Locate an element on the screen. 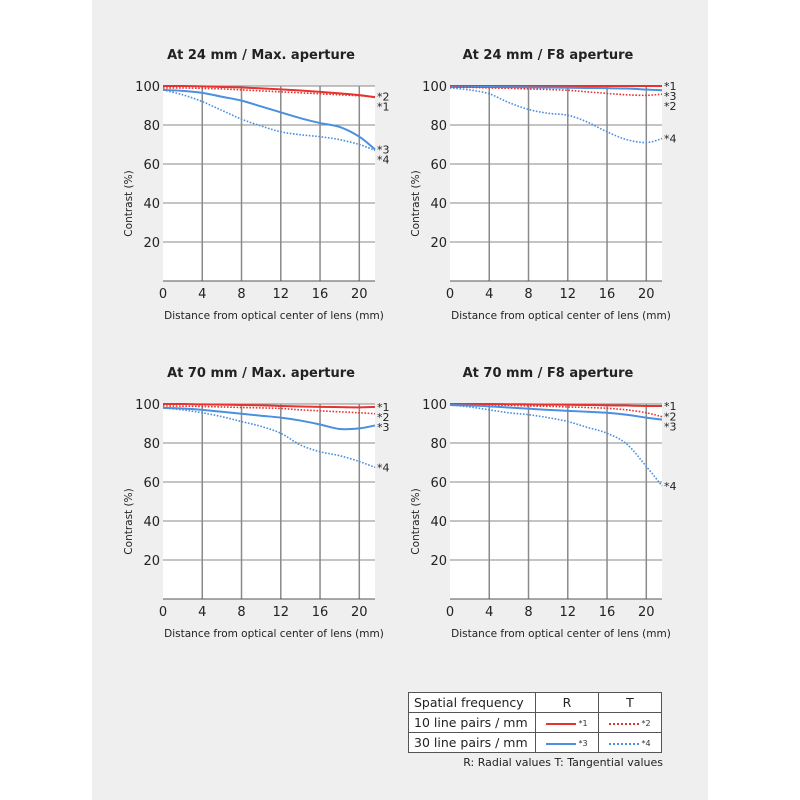  legend-note: R: Radial values T: Tangential values is located at coordinates (563, 762).